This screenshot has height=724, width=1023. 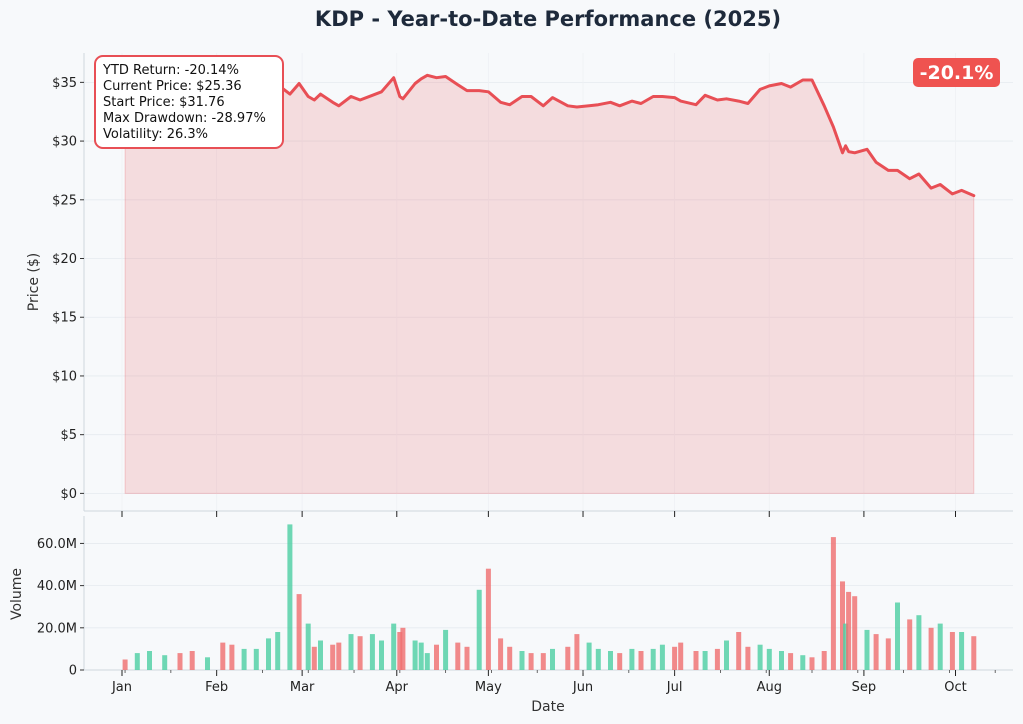 I want to click on x-tick-label: Jul, so click(x=674, y=687).